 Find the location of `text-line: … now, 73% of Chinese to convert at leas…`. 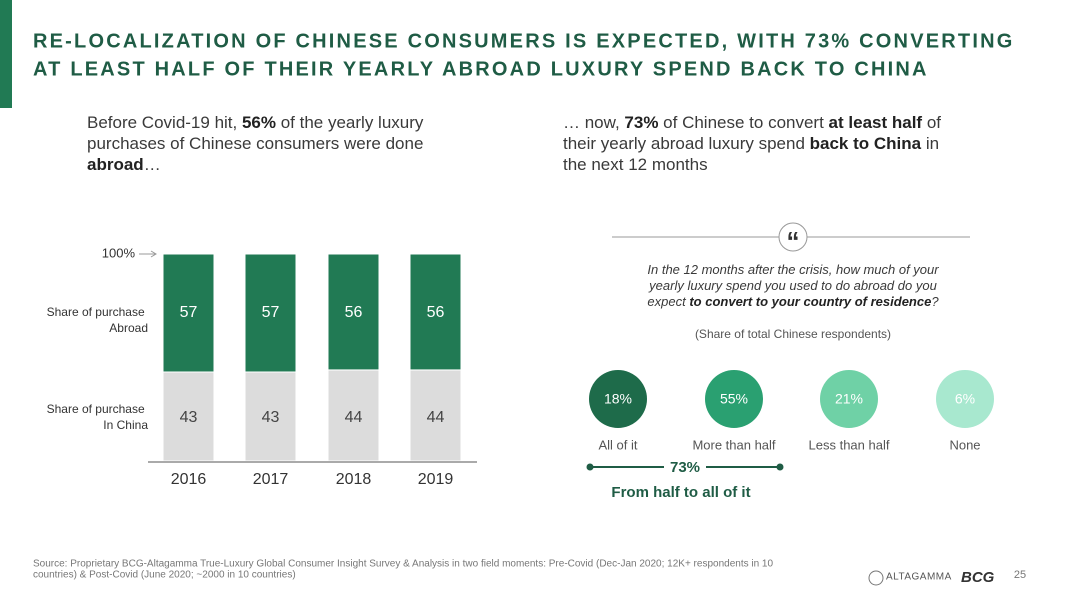

text-line: … now, 73% of Chinese to convert at leas… is located at coordinates (752, 122).